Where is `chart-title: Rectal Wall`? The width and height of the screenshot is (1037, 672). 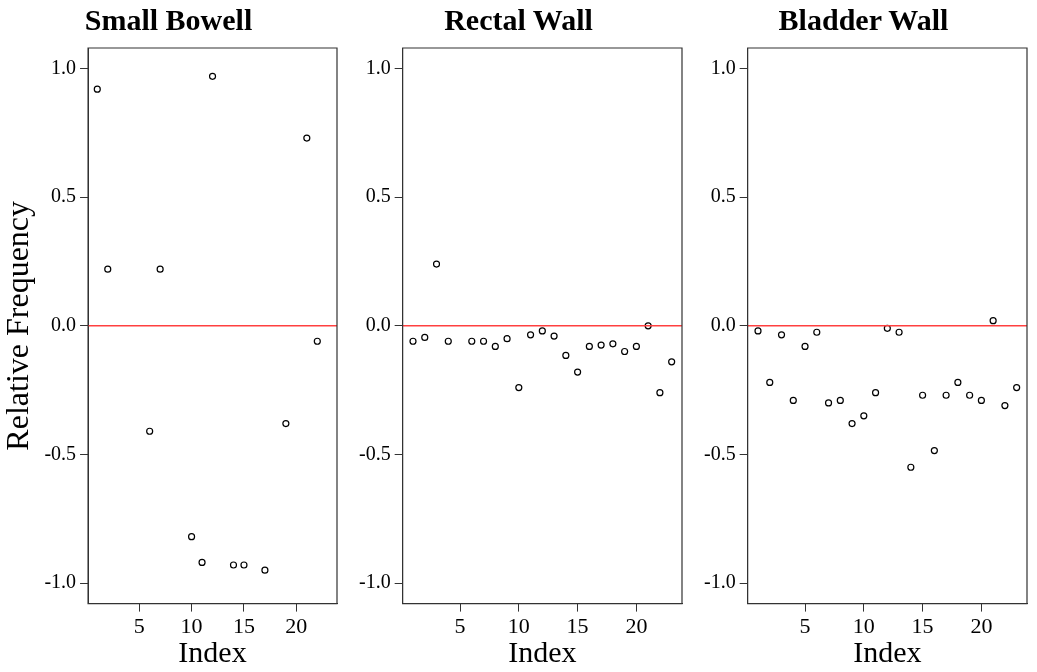 chart-title: Rectal Wall is located at coordinates (518, 19).